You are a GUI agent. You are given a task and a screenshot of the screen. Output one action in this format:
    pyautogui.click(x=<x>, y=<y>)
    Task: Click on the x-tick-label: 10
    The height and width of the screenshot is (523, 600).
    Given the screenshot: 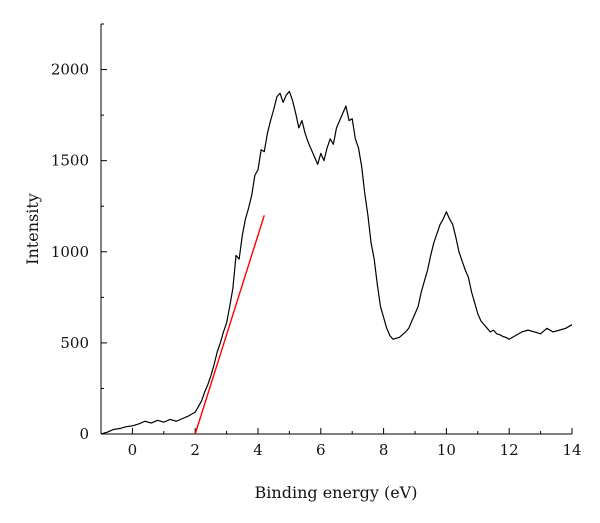 What is the action you would take?
    pyautogui.click(x=446, y=450)
    